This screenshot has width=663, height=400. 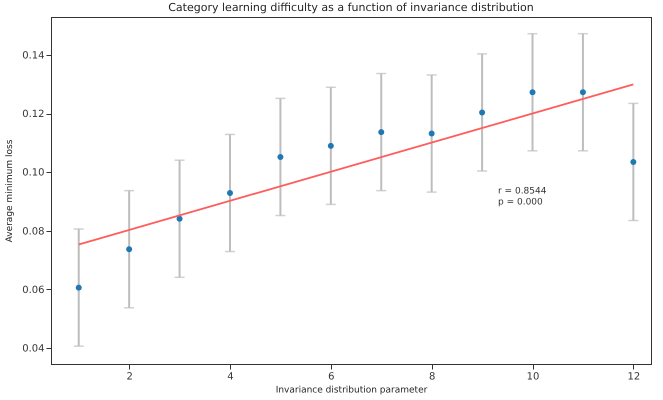 I want to click on y-tick-label: 0.08, so click(x=33, y=232).